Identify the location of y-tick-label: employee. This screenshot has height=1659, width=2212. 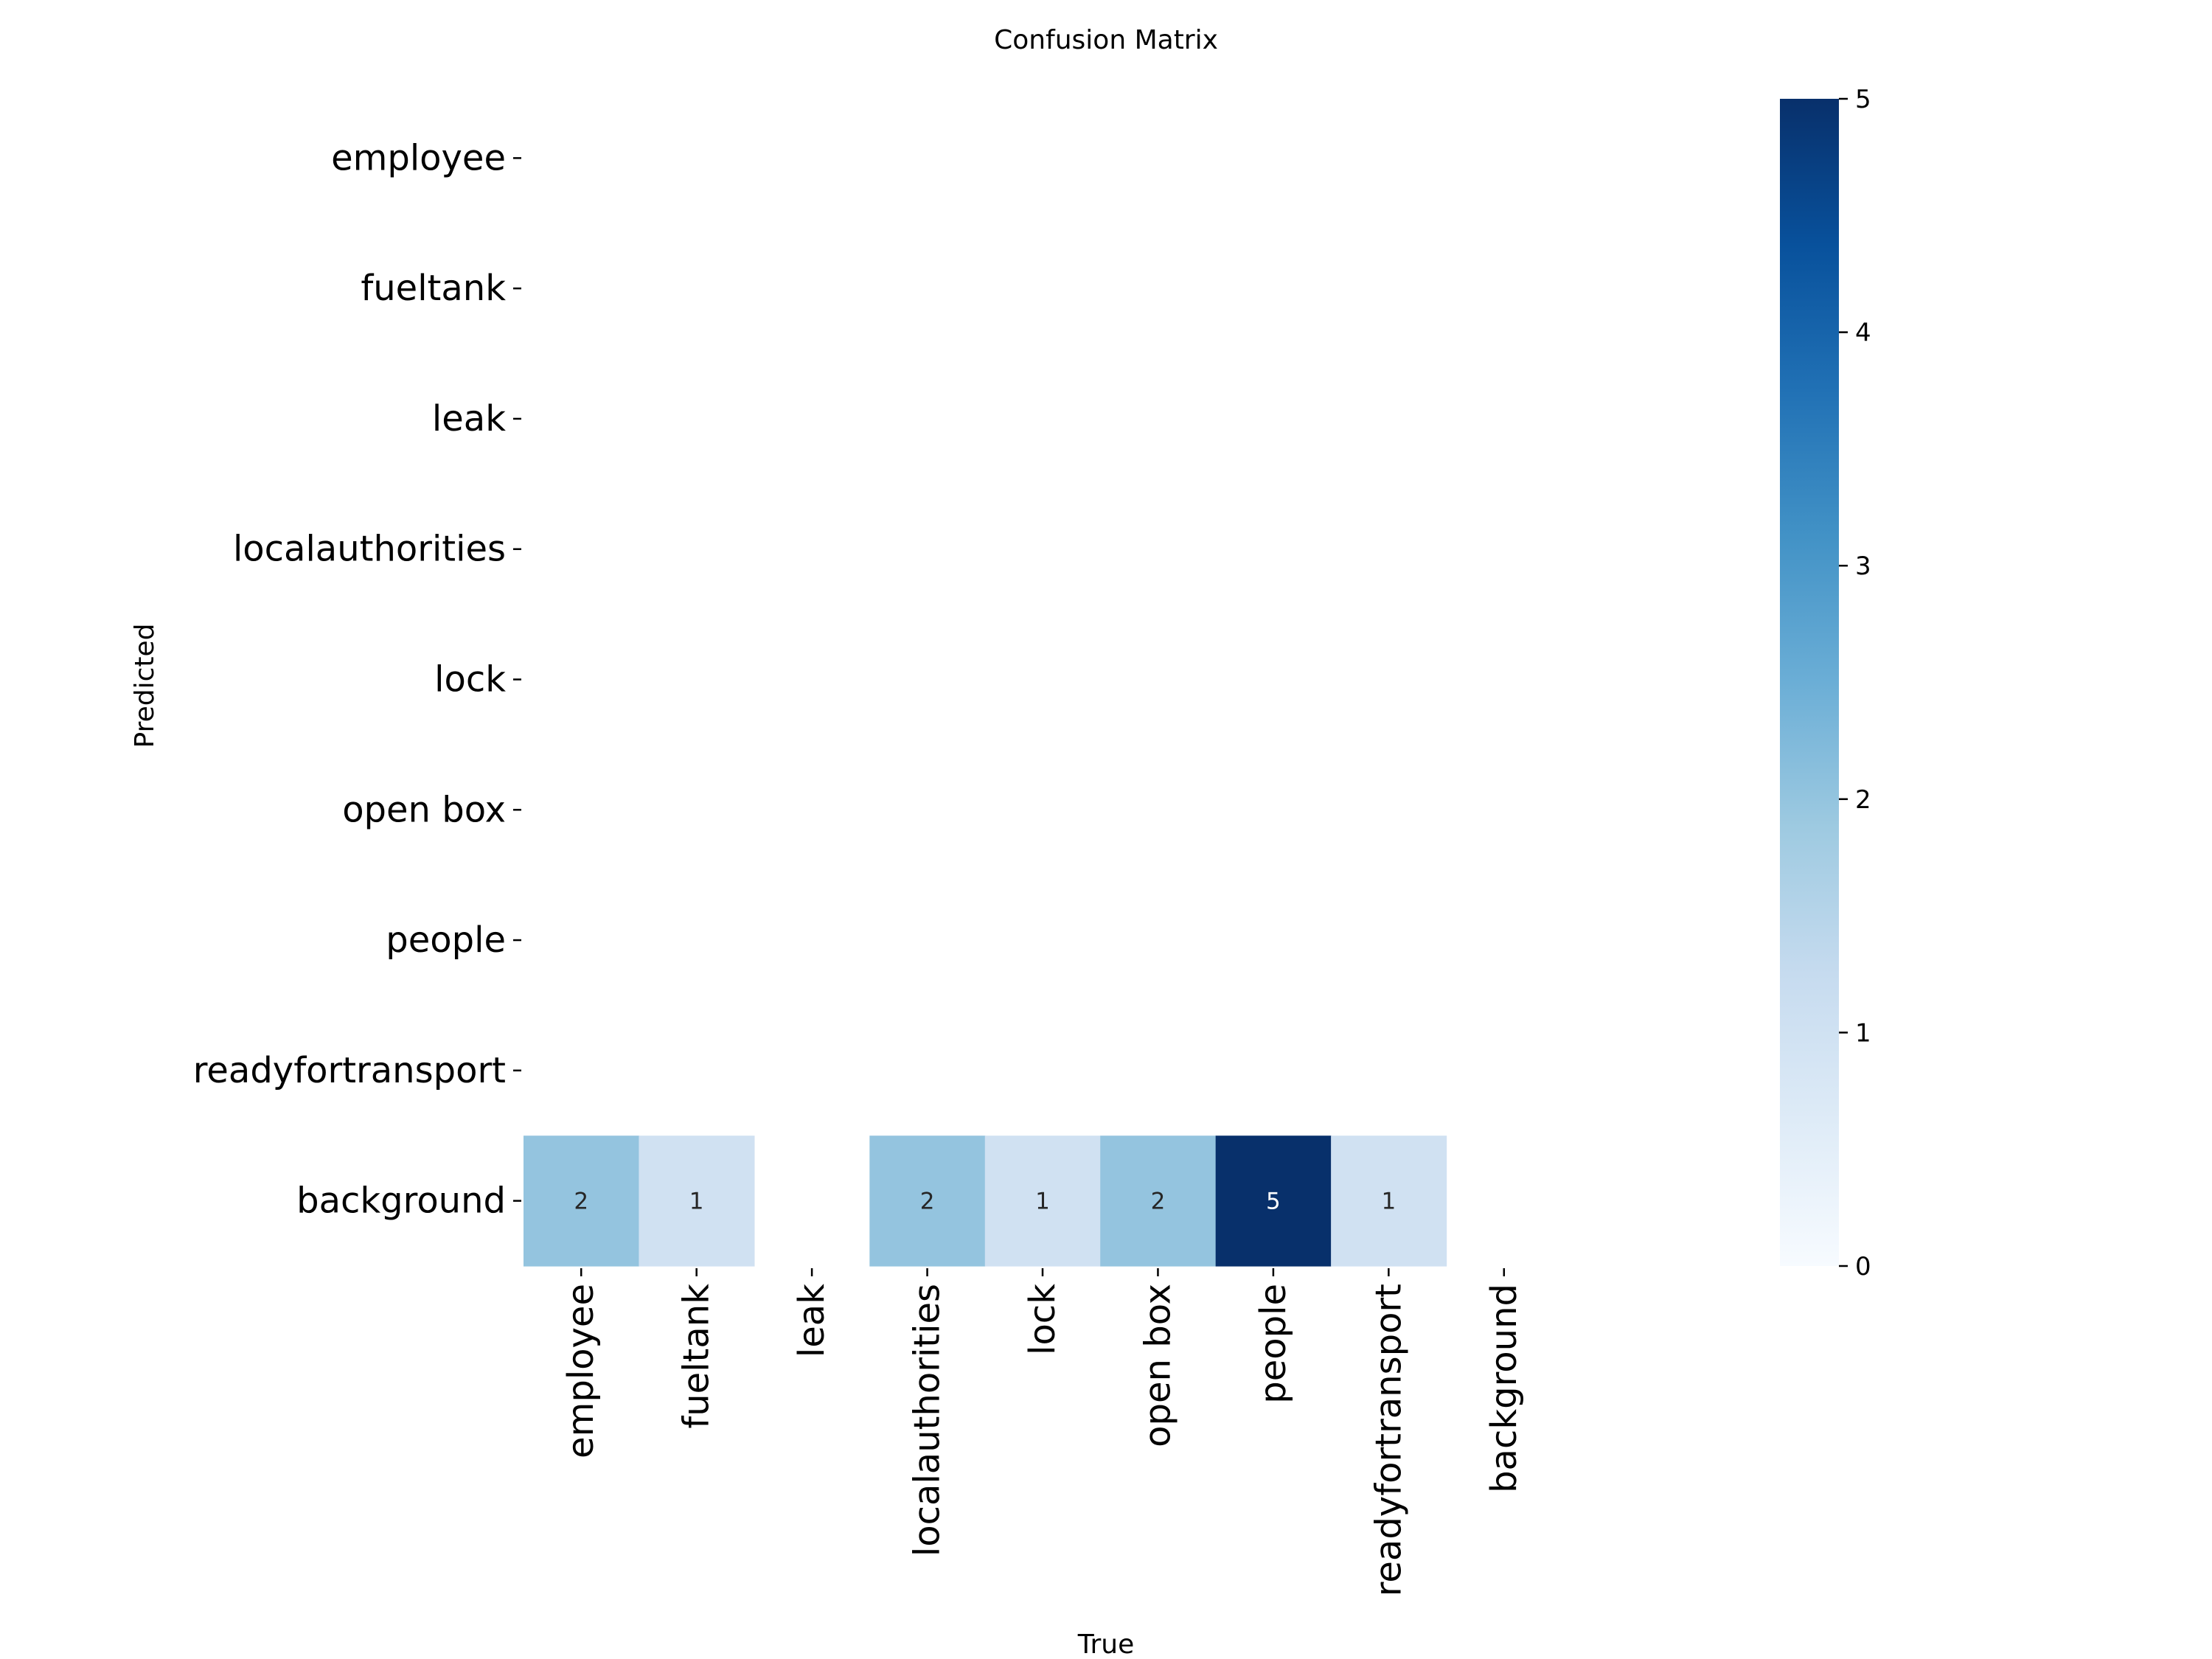
(418, 157).